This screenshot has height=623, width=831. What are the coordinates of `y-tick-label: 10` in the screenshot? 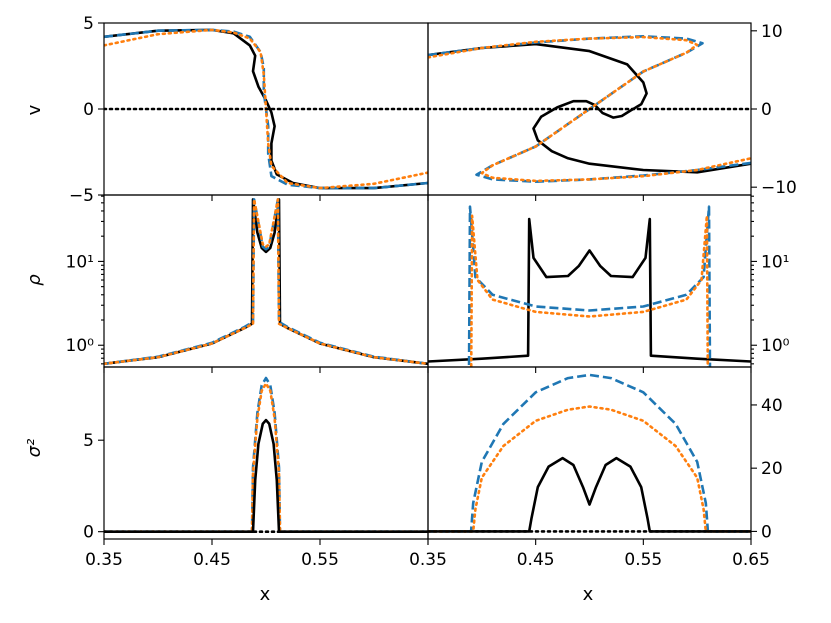 It's located at (772, 32).